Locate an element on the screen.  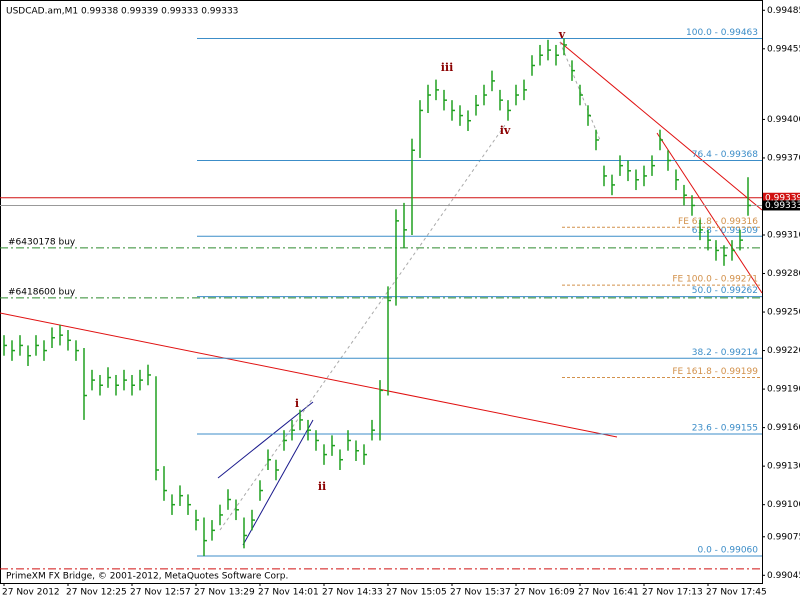
fib-levels-label: 50.0 - 0.99262 is located at coordinates (725, 291).